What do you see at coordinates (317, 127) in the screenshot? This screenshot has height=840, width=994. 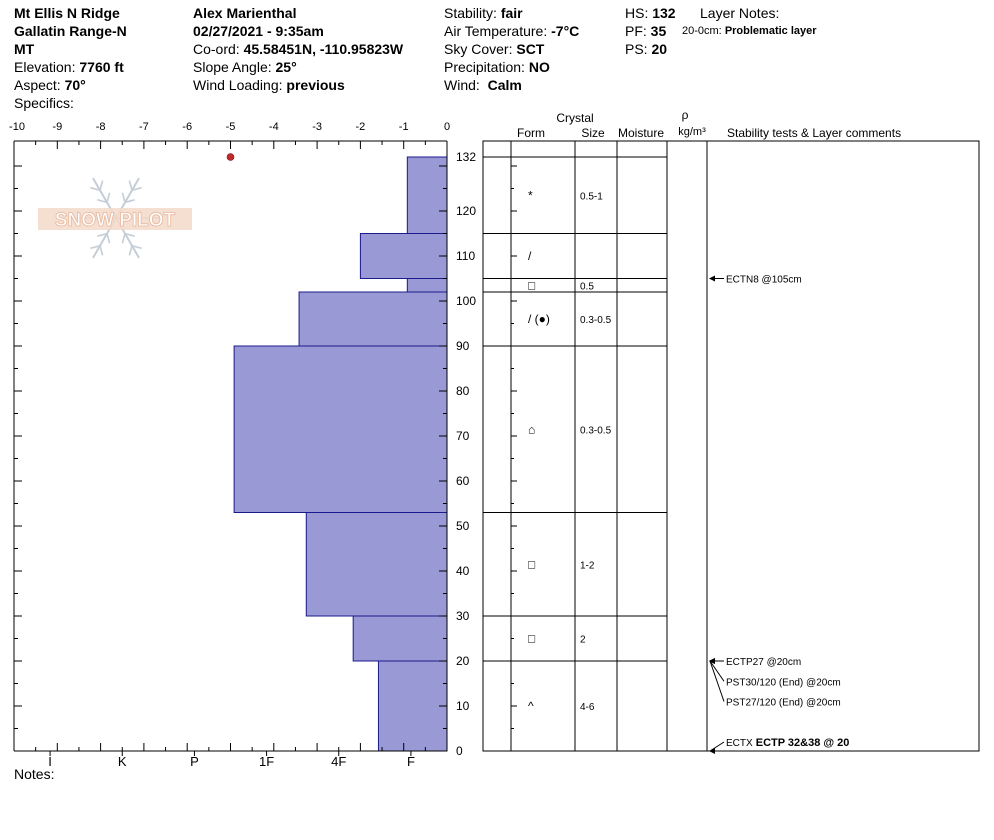 I see `temp-tick-label: -3` at bounding box center [317, 127].